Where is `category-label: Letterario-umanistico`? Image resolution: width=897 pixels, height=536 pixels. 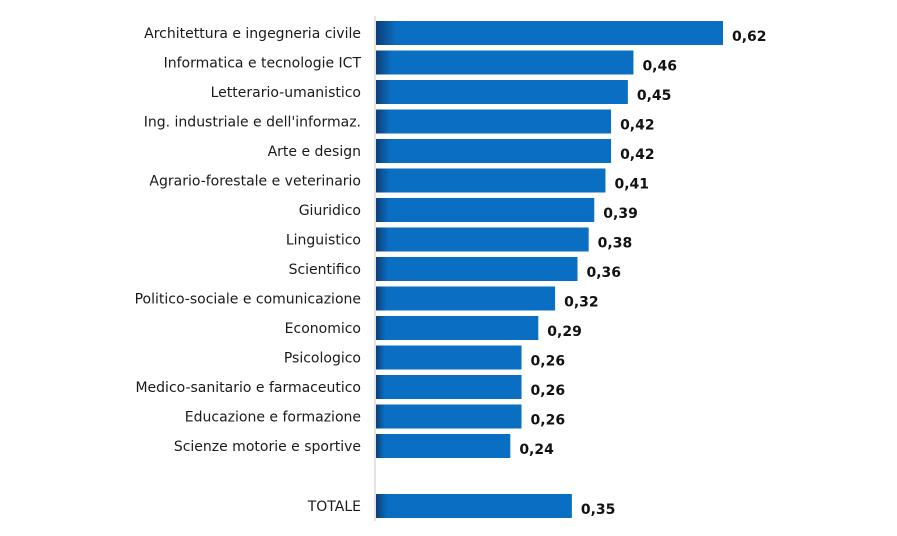 category-label: Letterario-umanistico is located at coordinates (286, 93).